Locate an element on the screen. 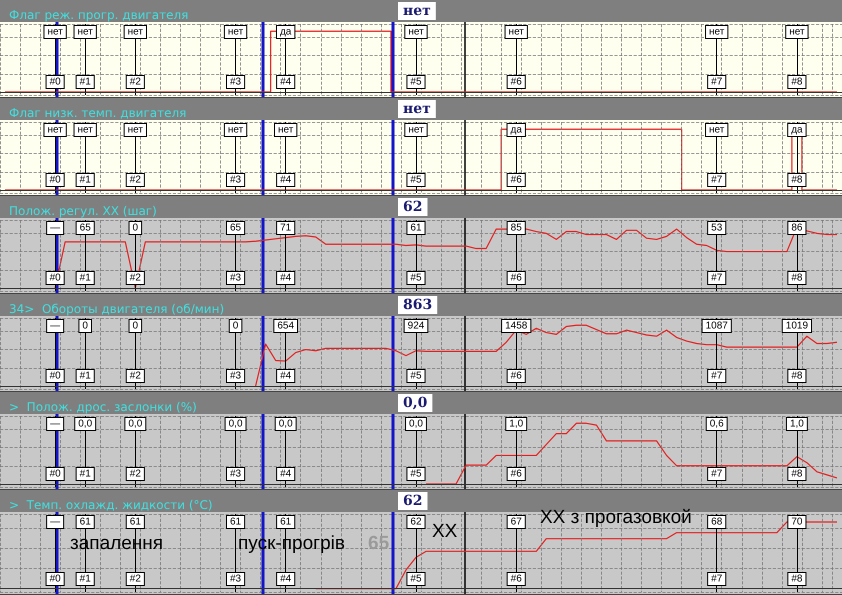  chart-title: Флаг низк. темп. двигателя is located at coordinates (97, 113).